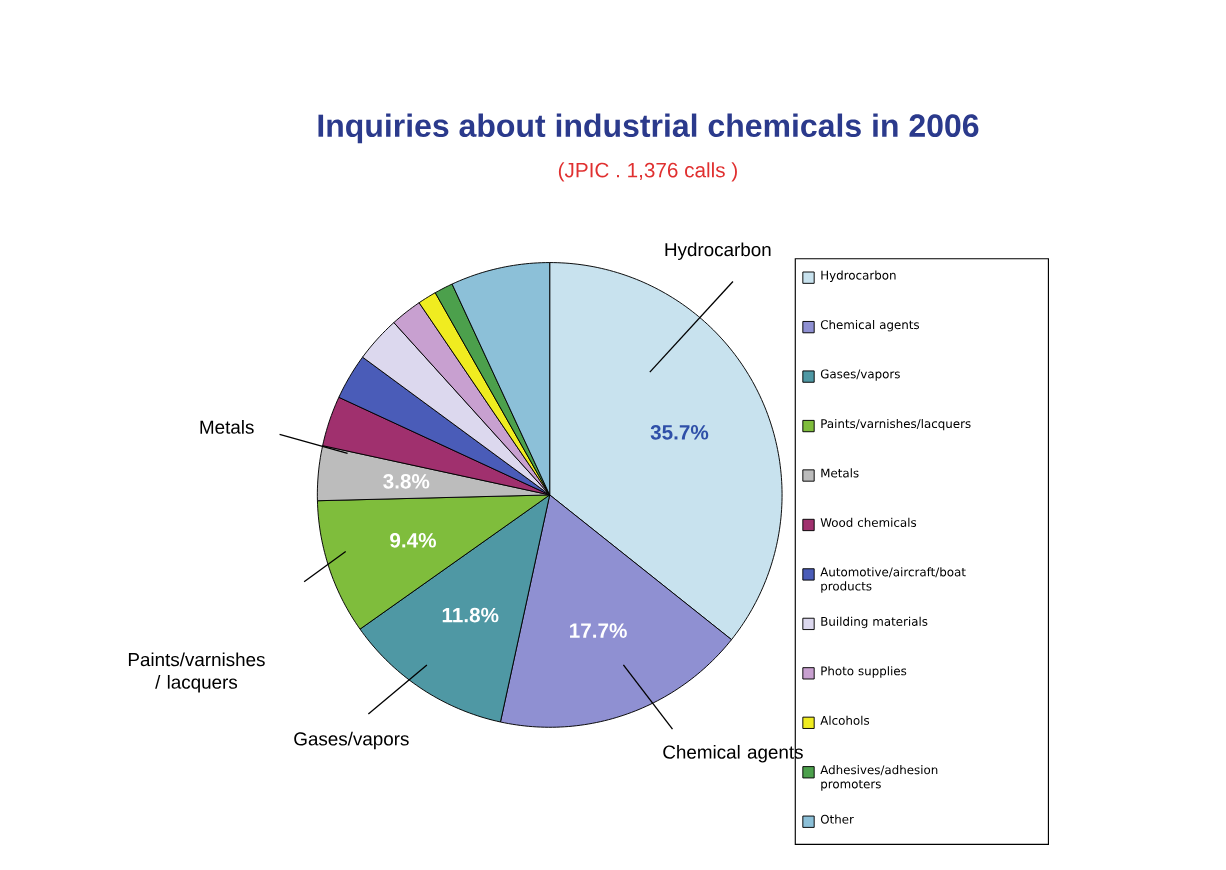 This screenshot has width=1226, height=870. I want to click on chart-subtitle: (JPIC . 1,376 calls ), so click(647, 171).